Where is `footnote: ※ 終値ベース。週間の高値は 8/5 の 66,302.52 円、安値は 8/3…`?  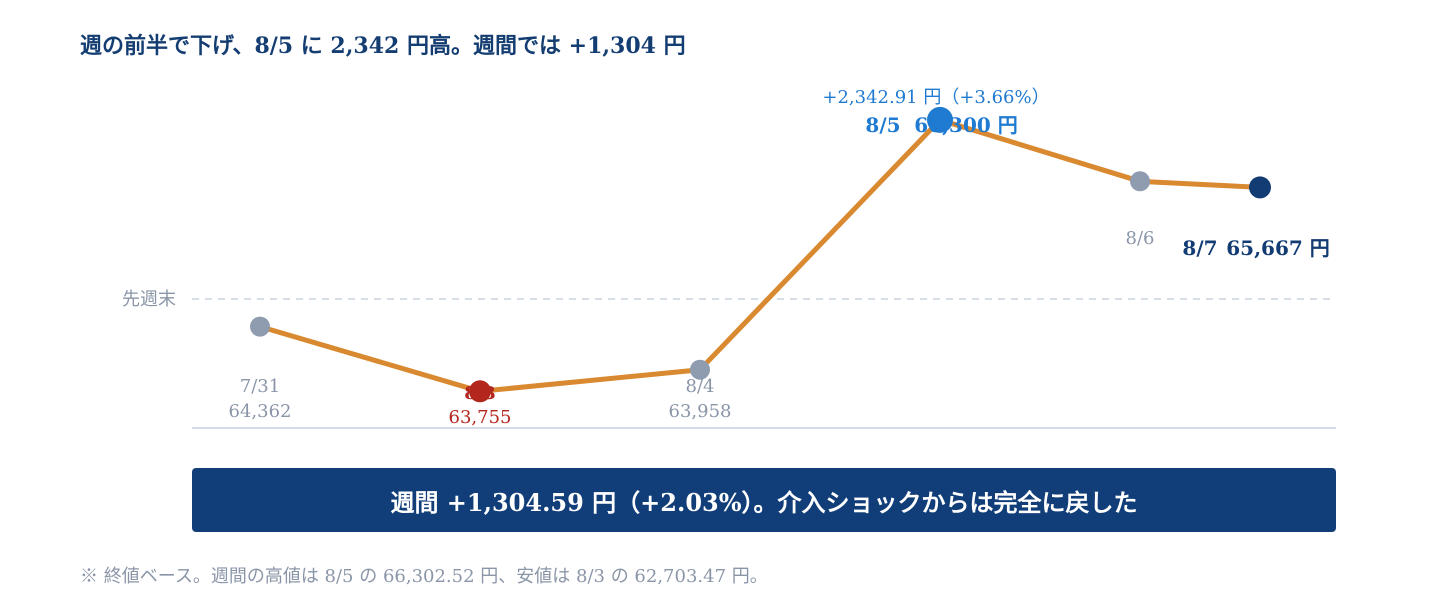
footnote: ※ 終値ベース。週間の高値は 8/5 の 66,302.52 円、安値は 8/3… is located at coordinates (424, 576).